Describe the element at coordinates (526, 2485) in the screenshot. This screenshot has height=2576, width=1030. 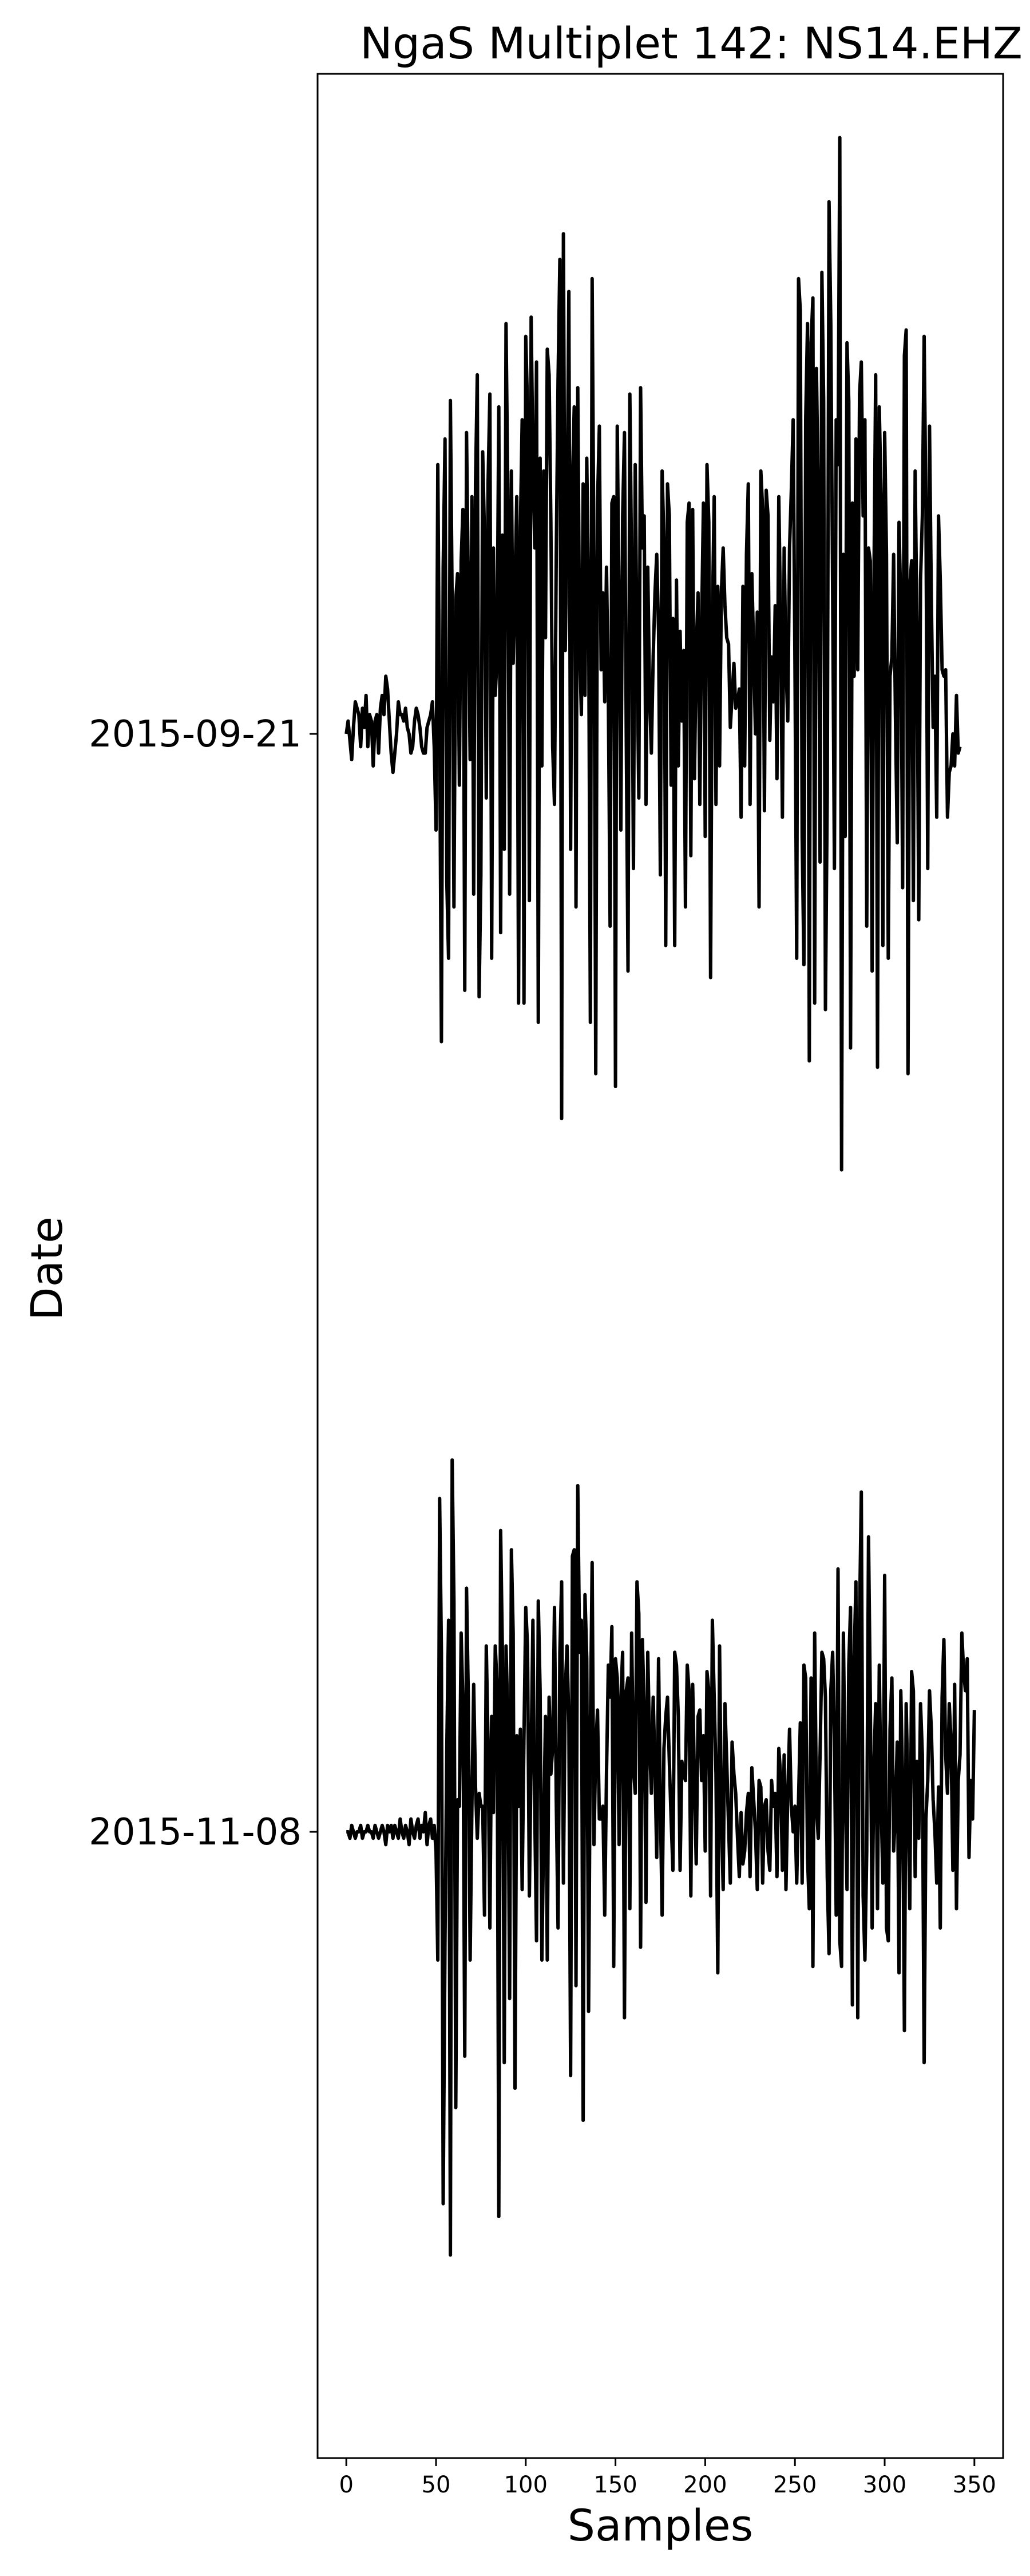
I see `x-tick-label: 100` at that location.